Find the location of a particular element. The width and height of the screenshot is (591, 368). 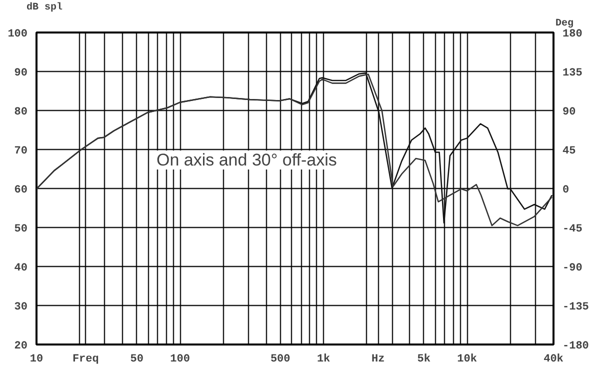

y2-tick-label: 0 is located at coordinates (566, 190).